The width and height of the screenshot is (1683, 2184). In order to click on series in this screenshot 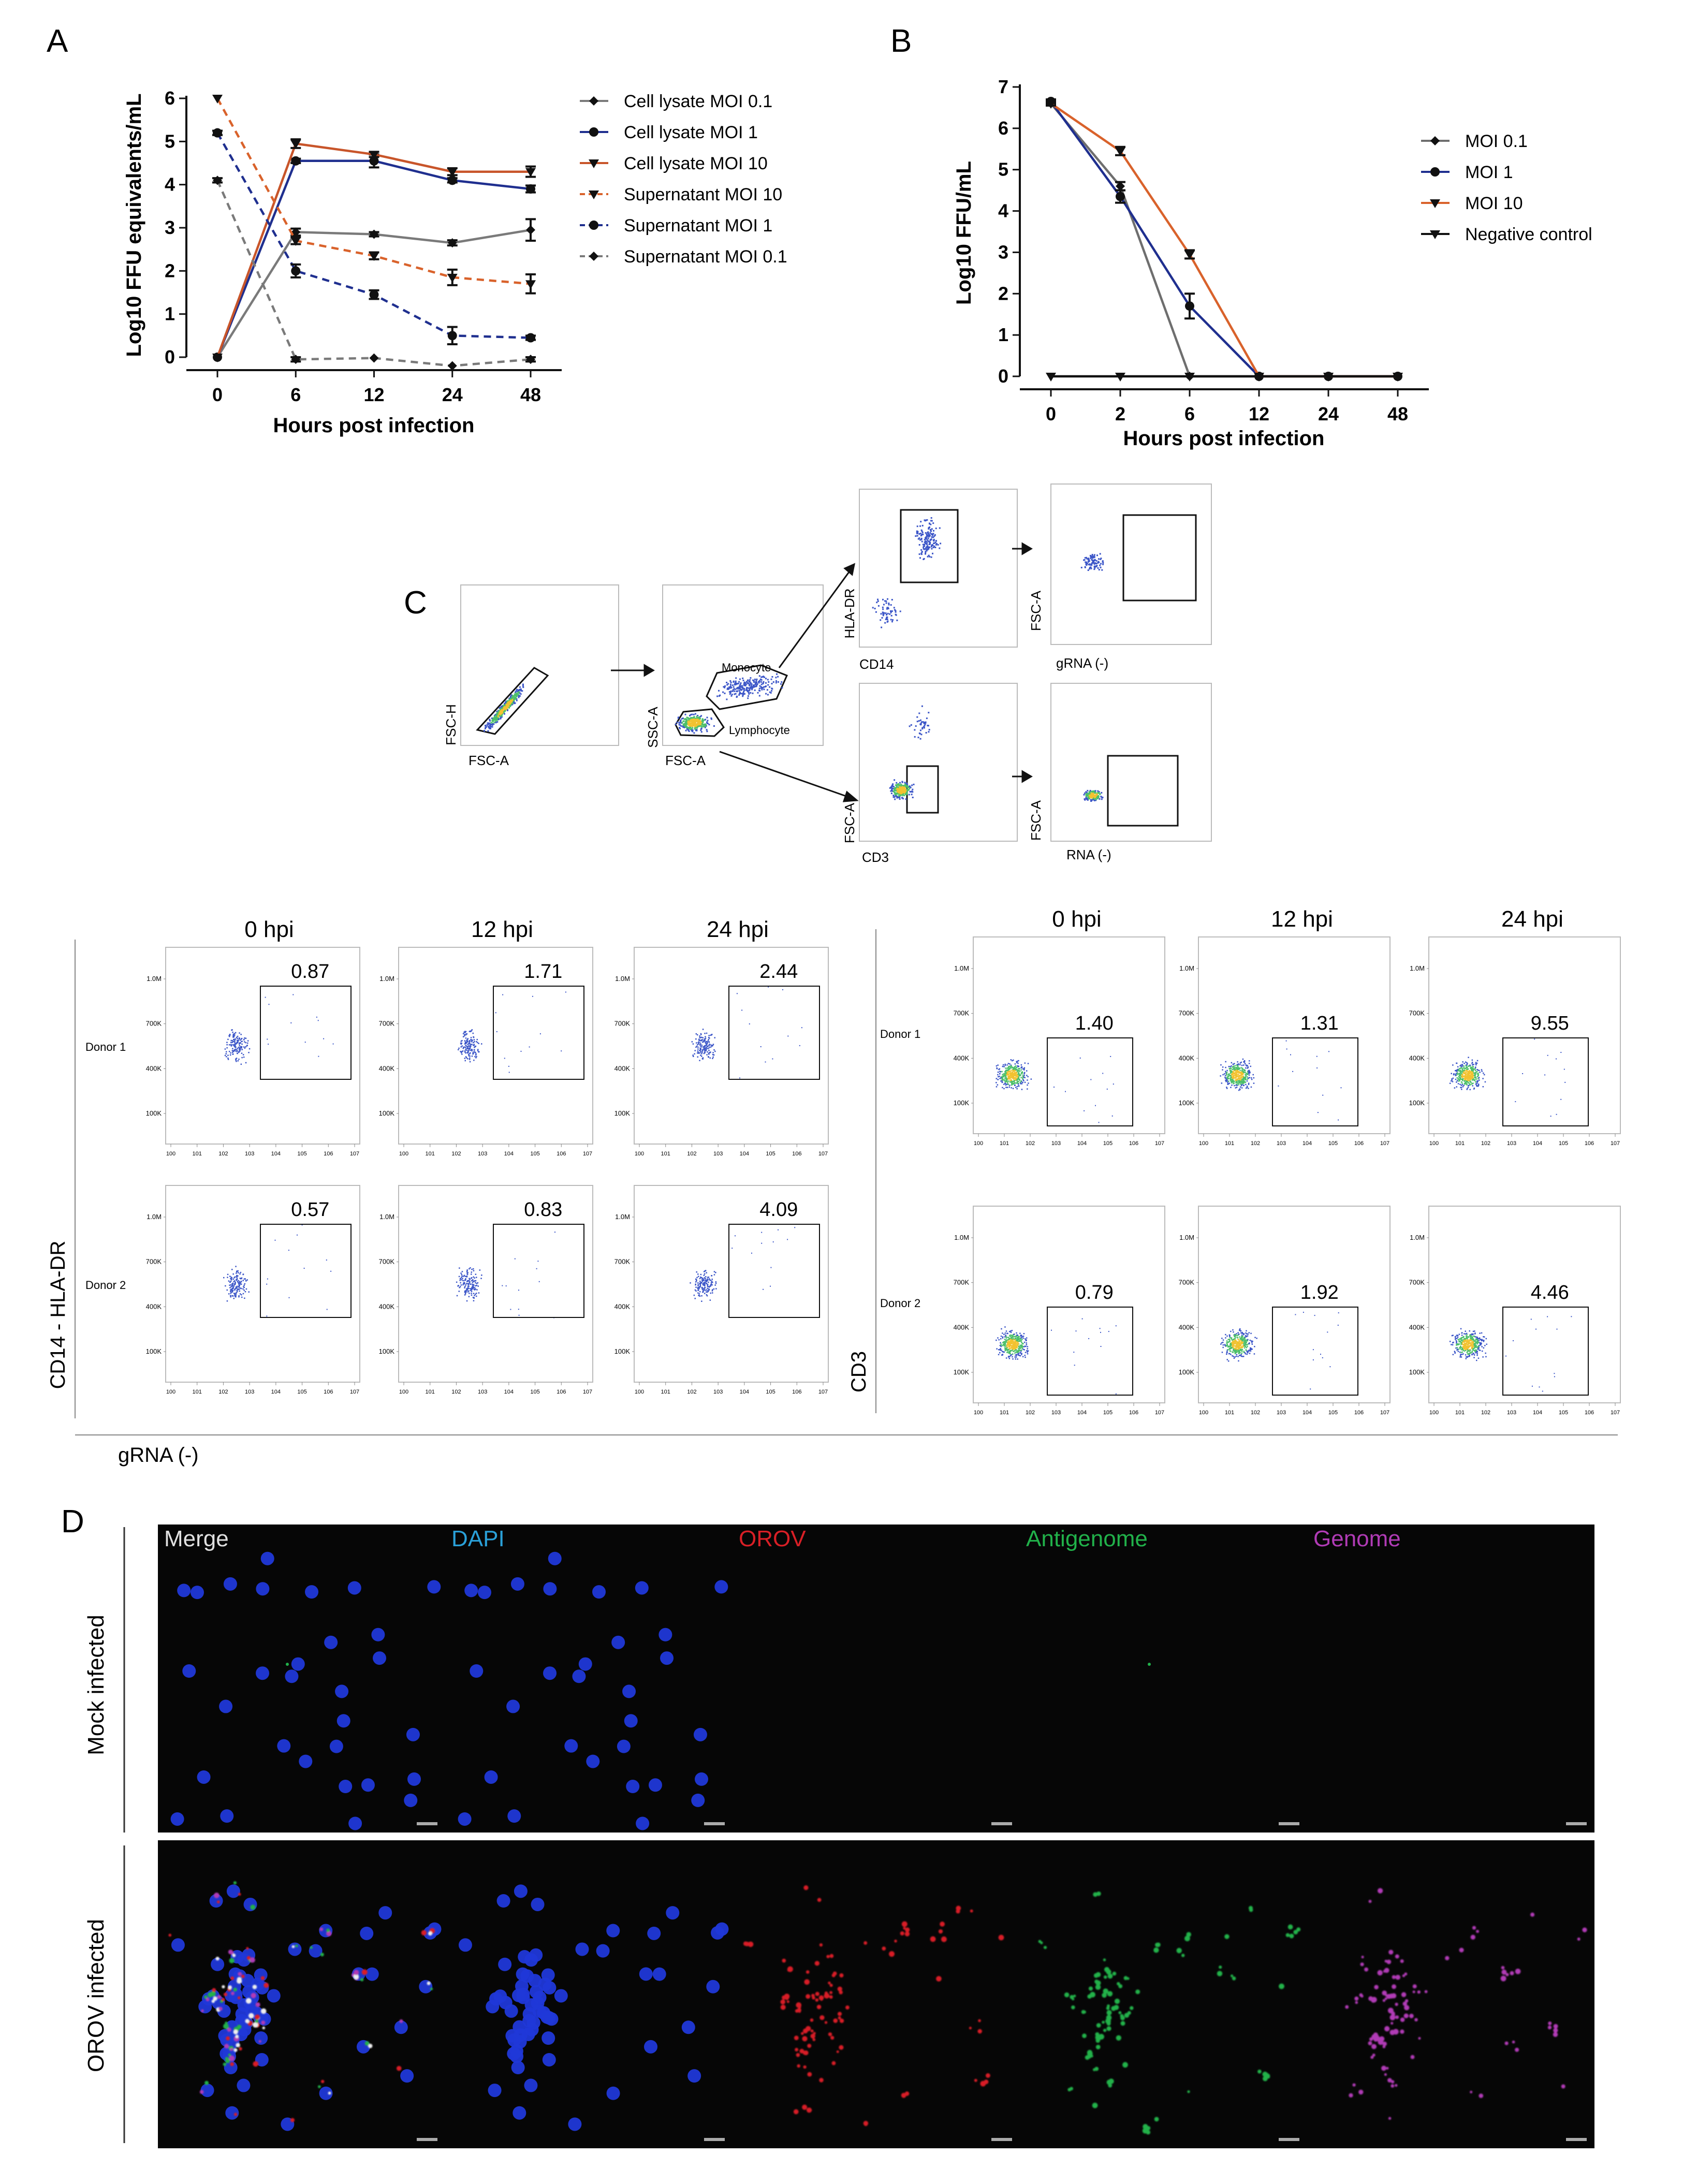, I will do `click(374, 237)`.